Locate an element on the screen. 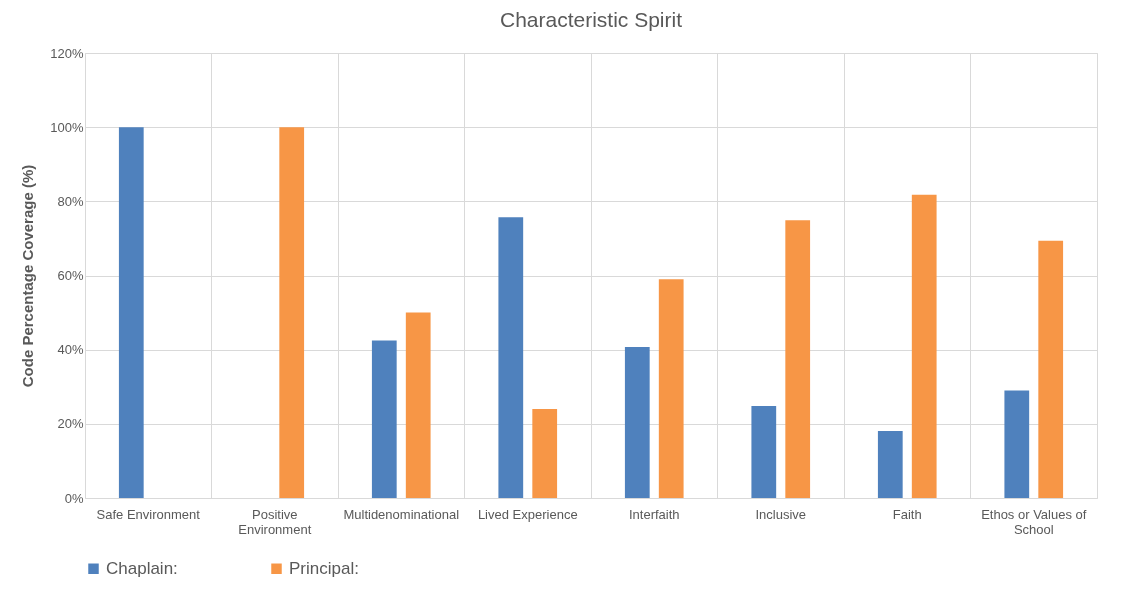 Image resolution: width=1133 pixels, height=608 pixels. y-tick-label: 20% is located at coordinates (70, 424).